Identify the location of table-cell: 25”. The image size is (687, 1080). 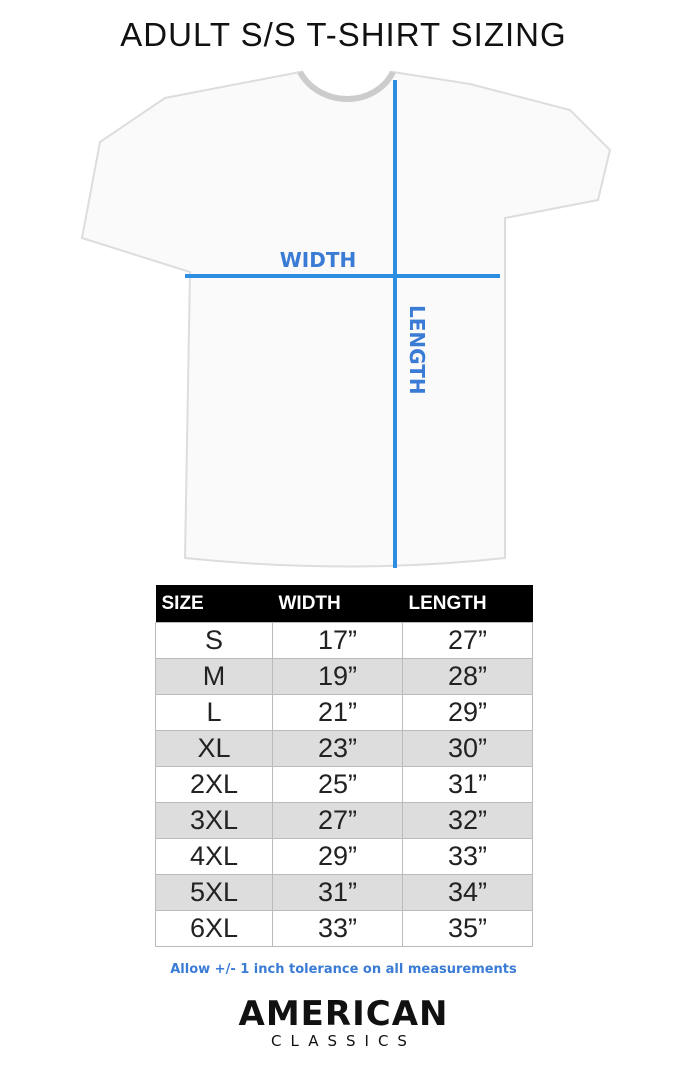
(337, 784).